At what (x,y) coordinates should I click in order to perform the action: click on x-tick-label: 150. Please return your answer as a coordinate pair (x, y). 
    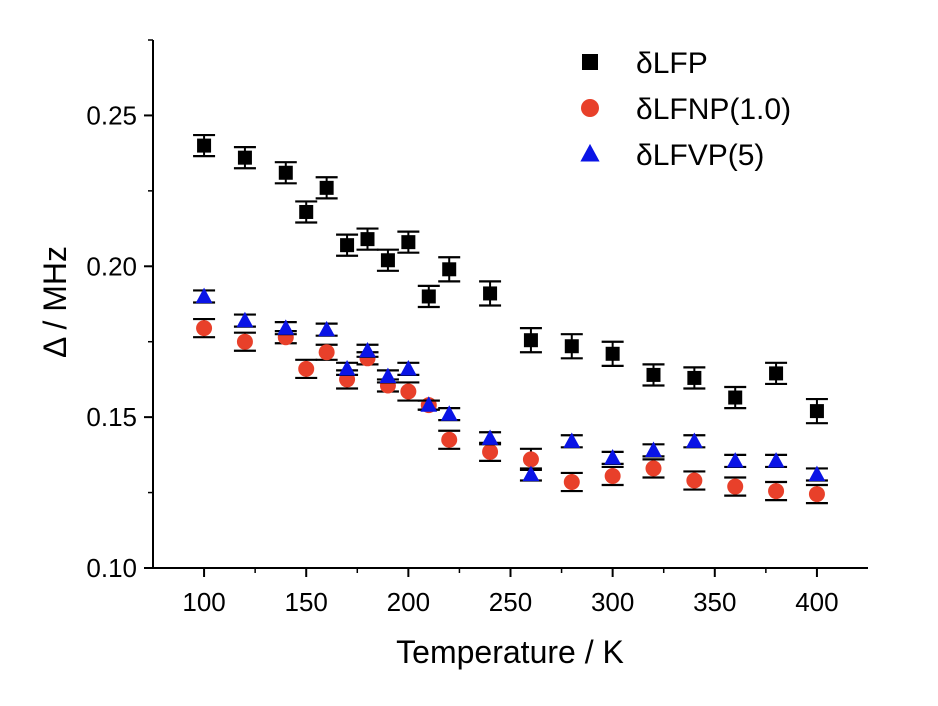
    Looking at the image, I should click on (306, 602).